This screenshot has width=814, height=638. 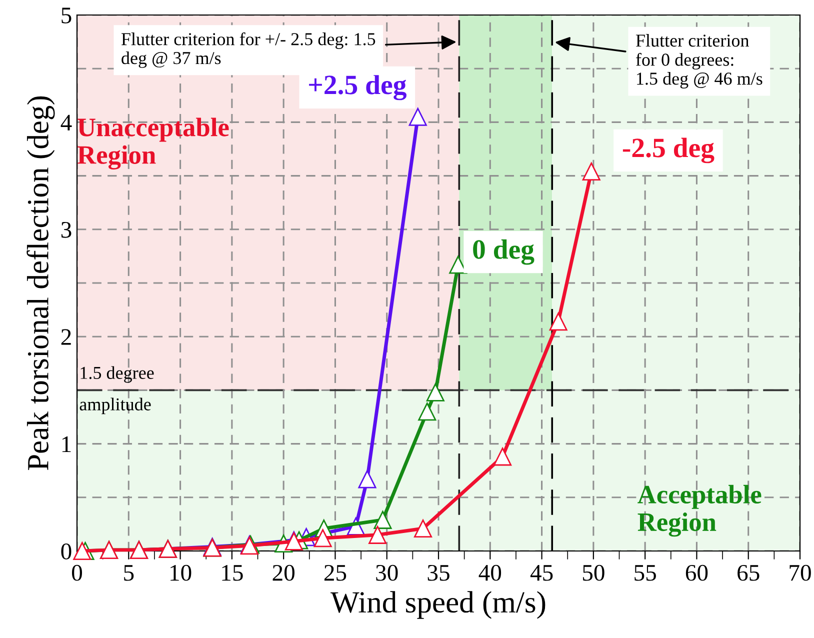 What do you see at coordinates (117, 390) in the screenshot?
I see `ref-line-label: 1.5 degree amplitude` at bounding box center [117, 390].